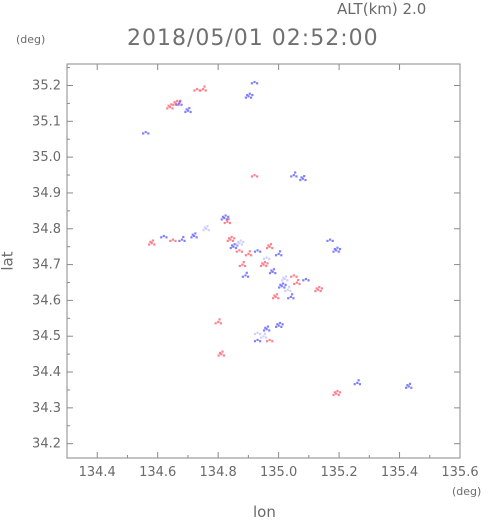  What do you see at coordinates (399, 472) in the screenshot?
I see `x-tick-label: 135.4` at bounding box center [399, 472].